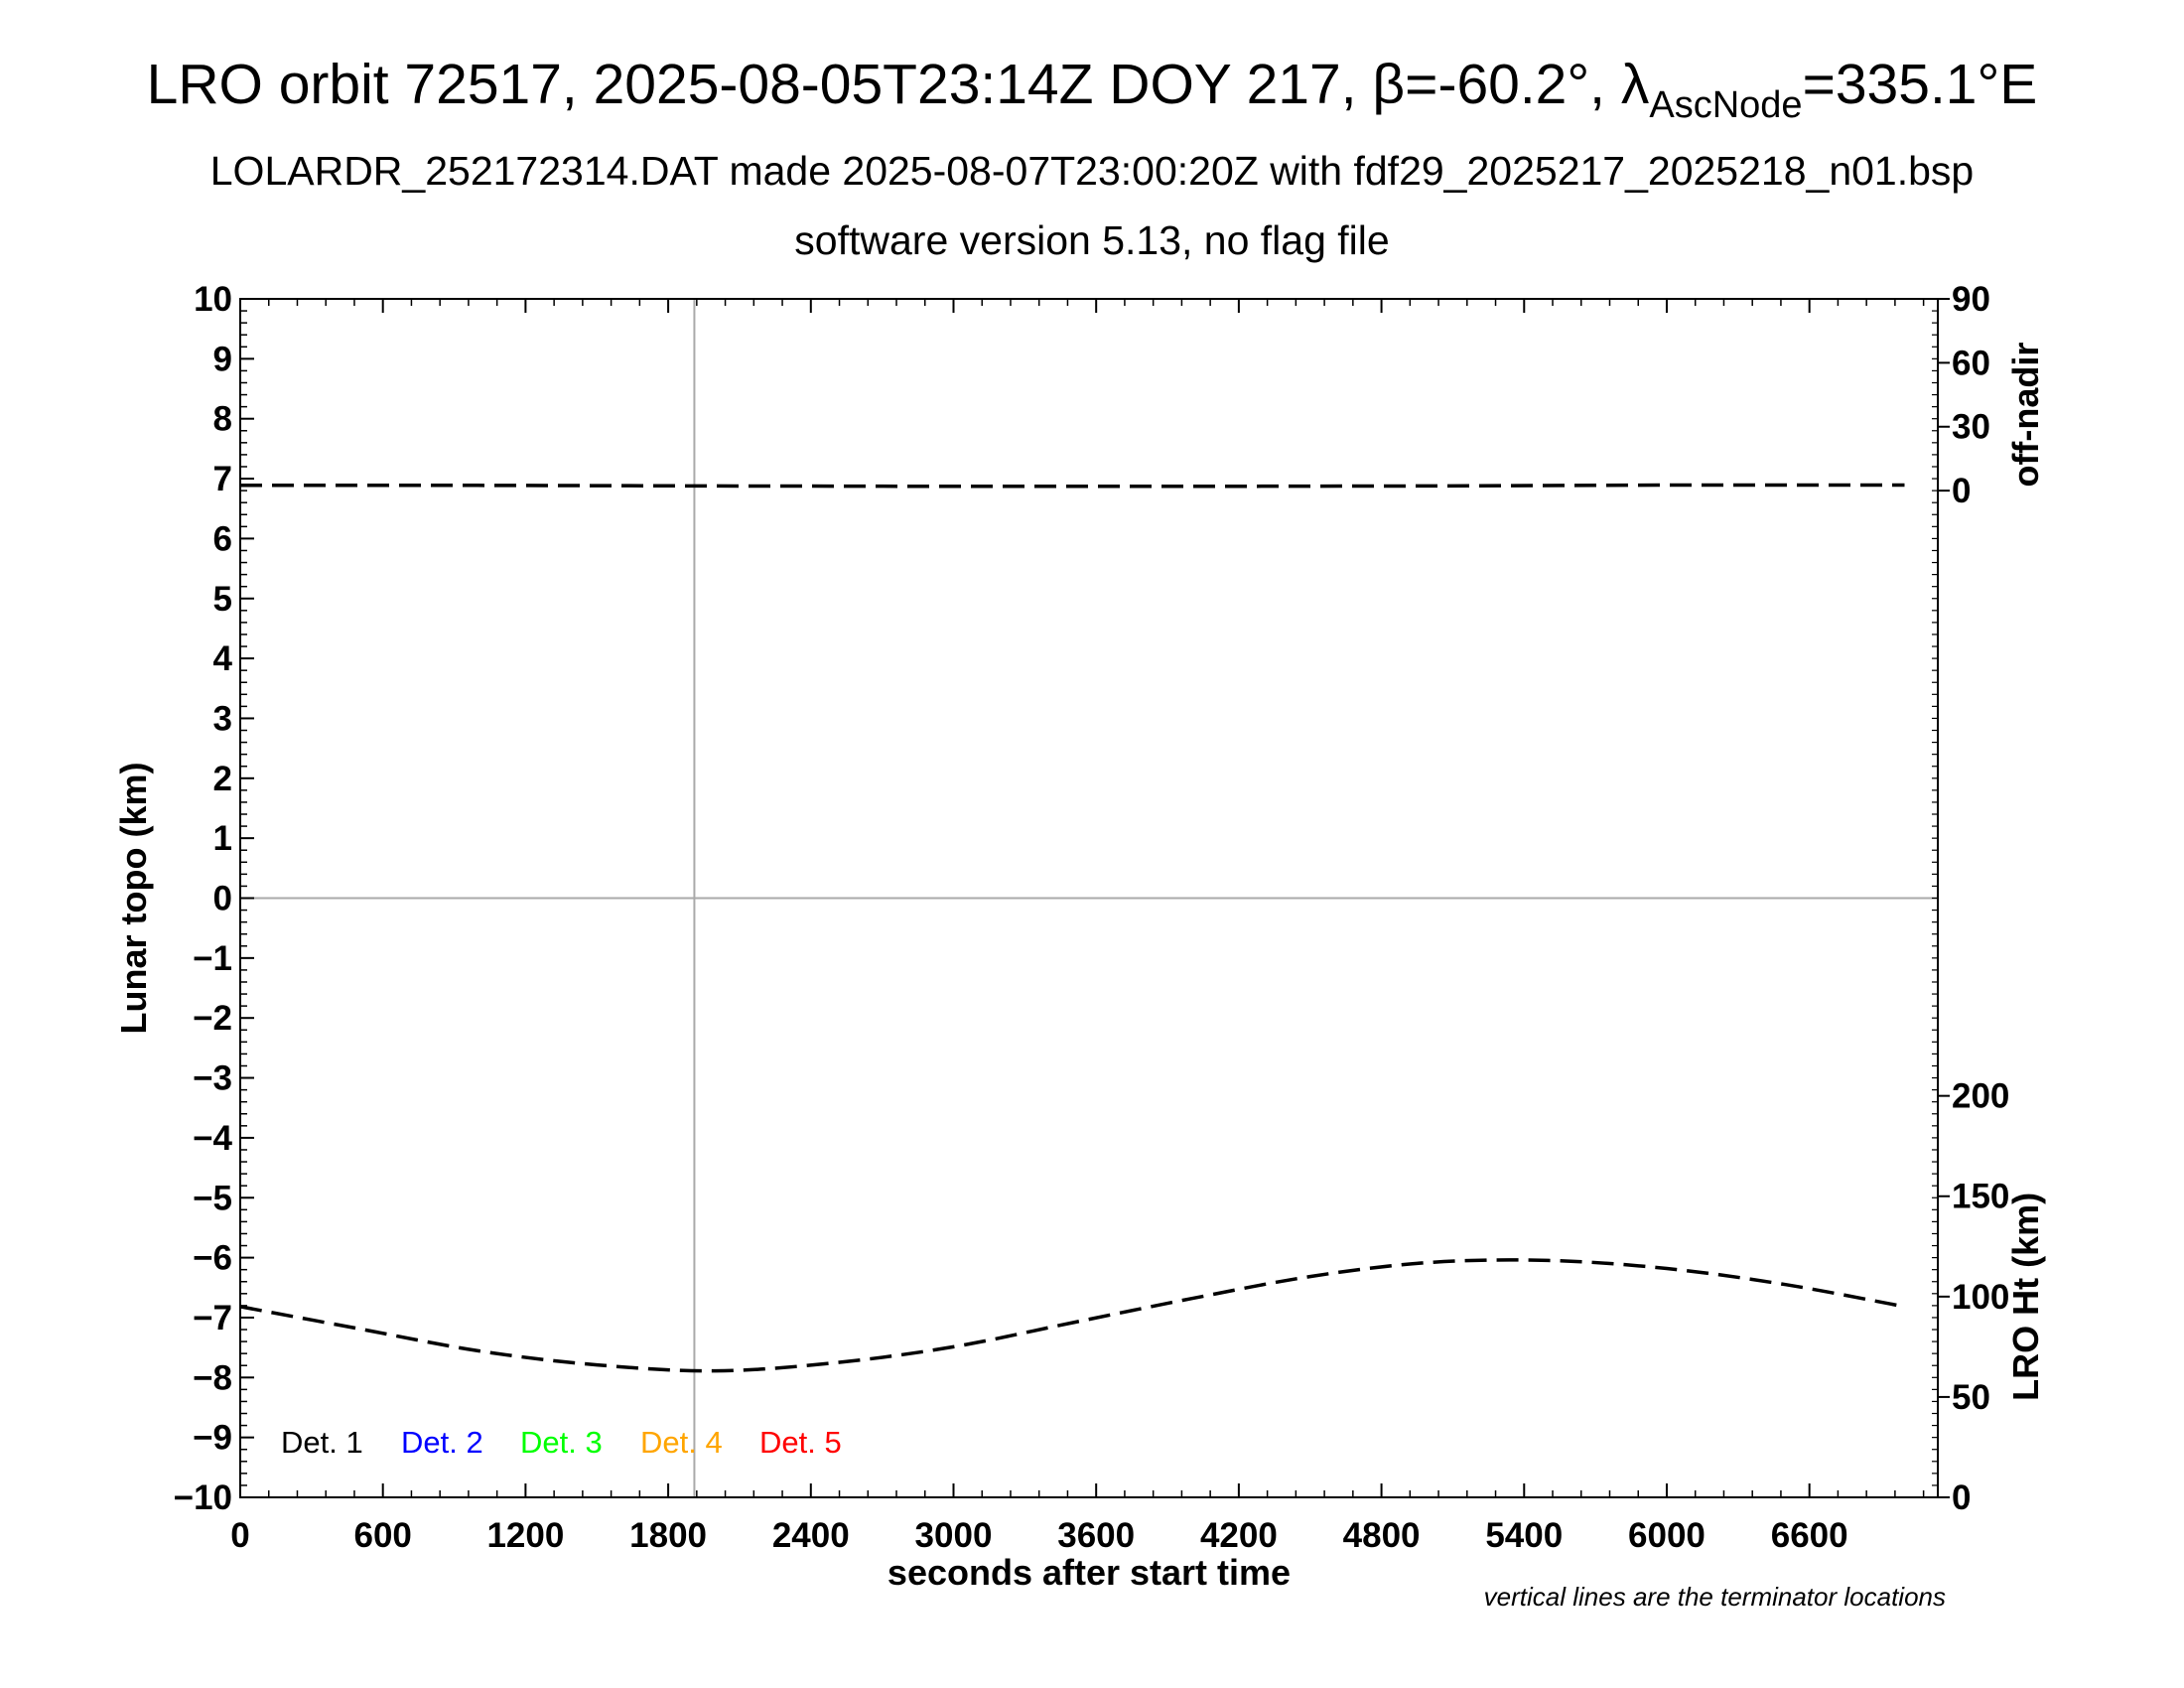 The width and height of the screenshot is (2184, 1688). Describe the element at coordinates (322, 1442) in the screenshot. I see `legend-entry-det-1: Det. 1` at that location.